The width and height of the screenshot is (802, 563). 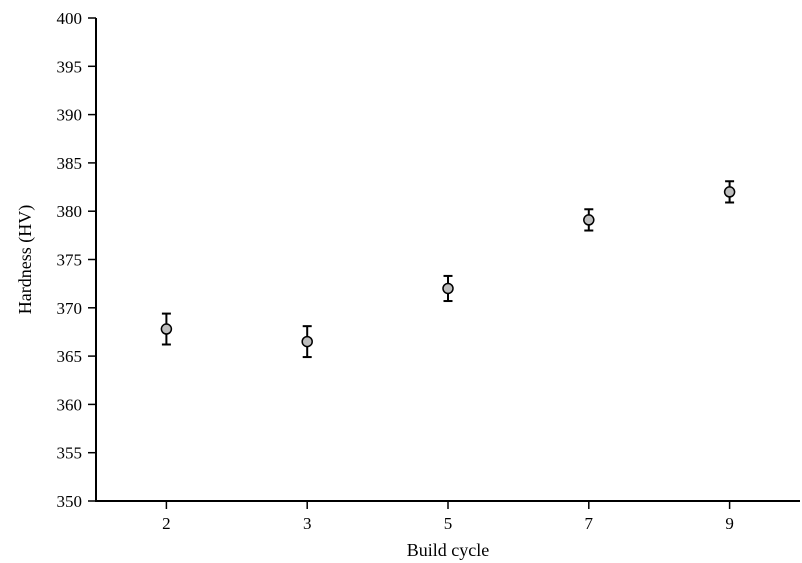 What do you see at coordinates (25, 259) in the screenshot?
I see `y-axis-title: Hardness (HV)` at bounding box center [25, 259].